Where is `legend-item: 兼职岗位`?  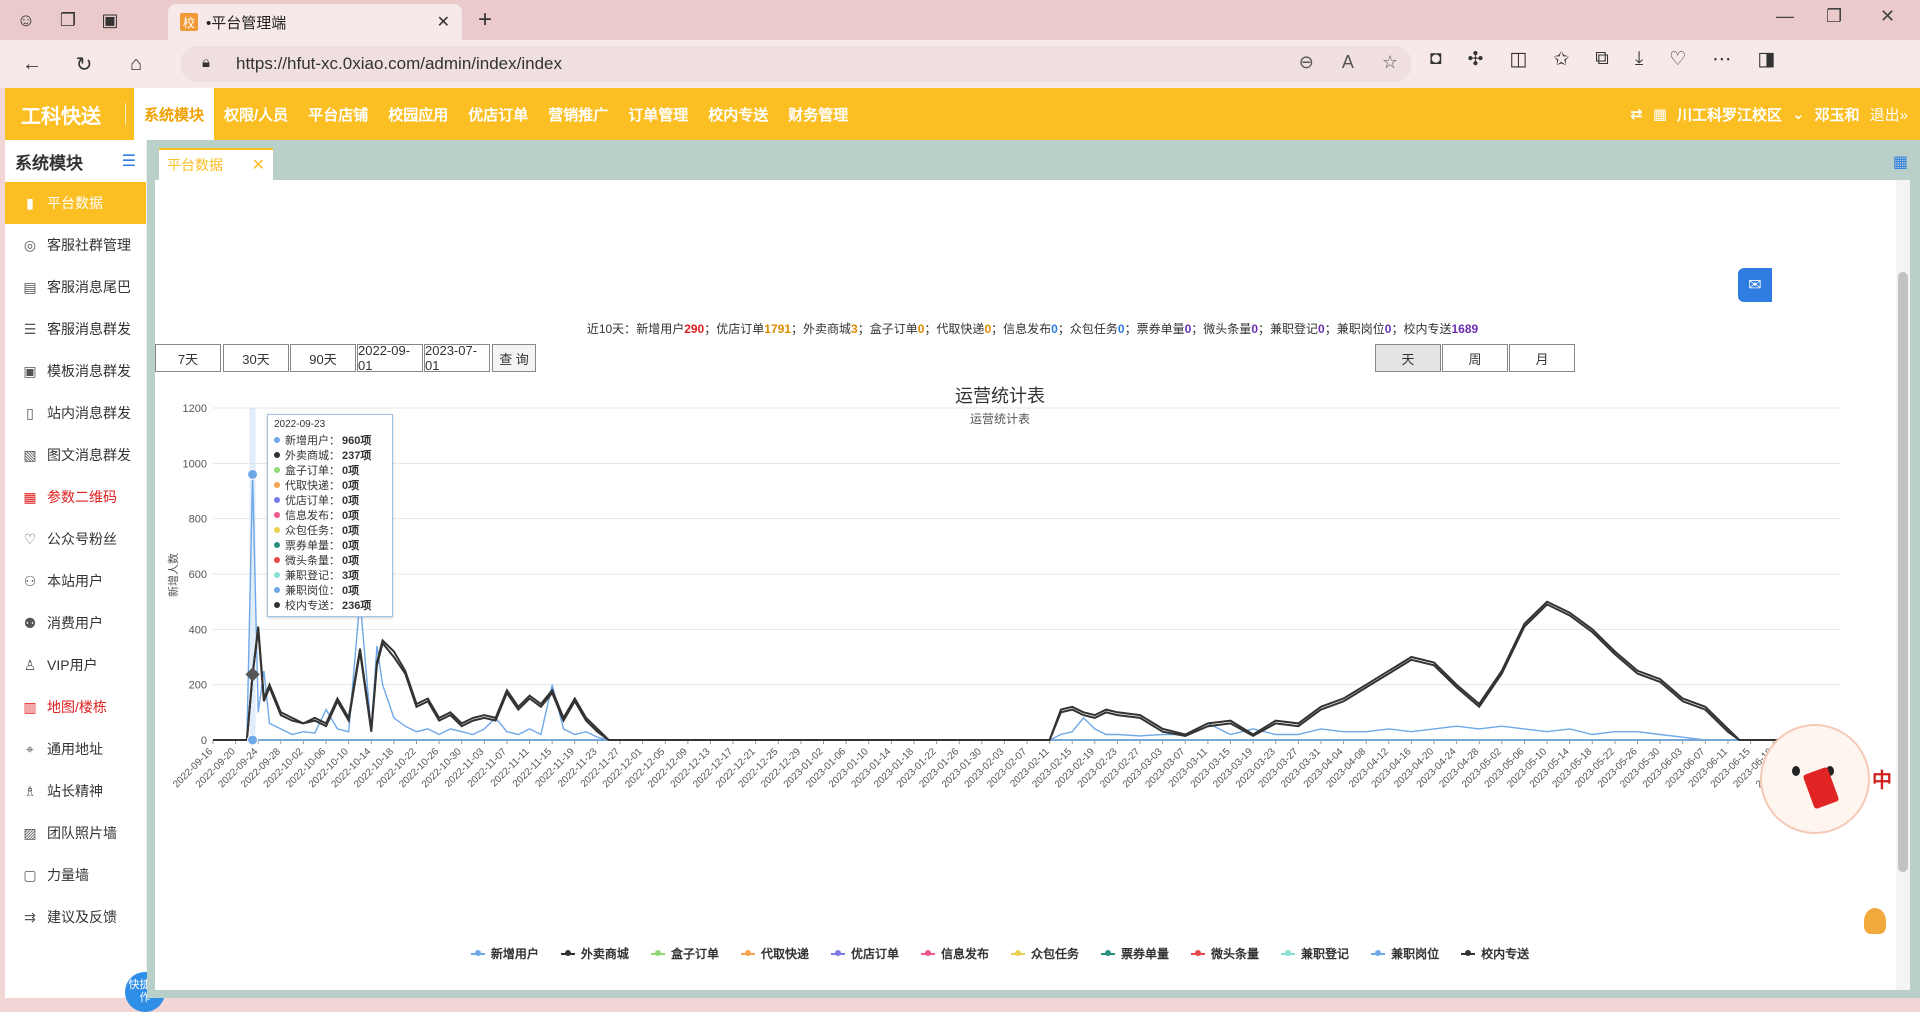
legend-item: 兼职岗位 is located at coordinates (1405, 953).